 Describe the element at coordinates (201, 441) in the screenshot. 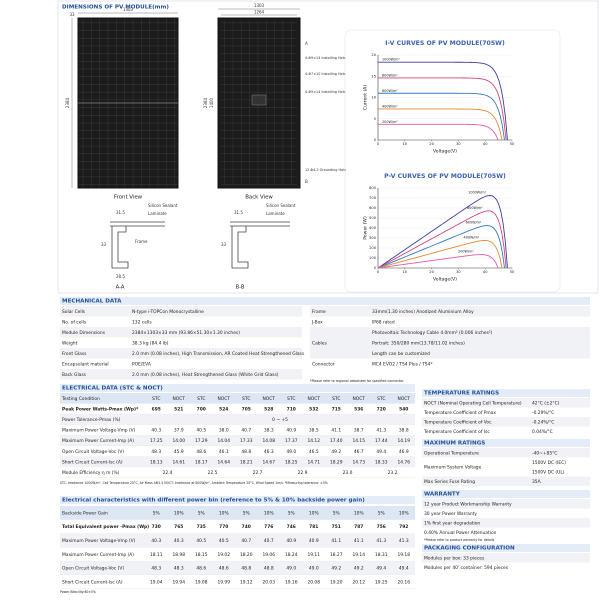

I see `cell: 17.29` at that location.